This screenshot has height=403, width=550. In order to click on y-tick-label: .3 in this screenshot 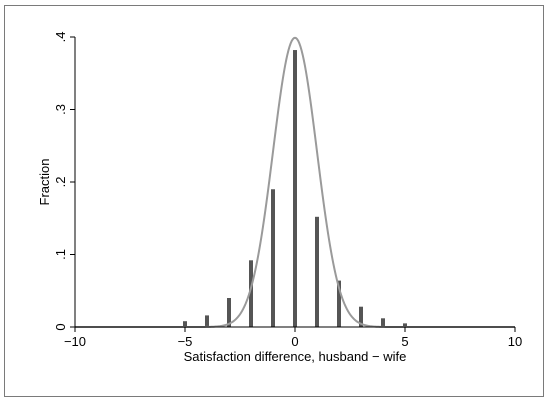, I will do `click(60, 109)`.